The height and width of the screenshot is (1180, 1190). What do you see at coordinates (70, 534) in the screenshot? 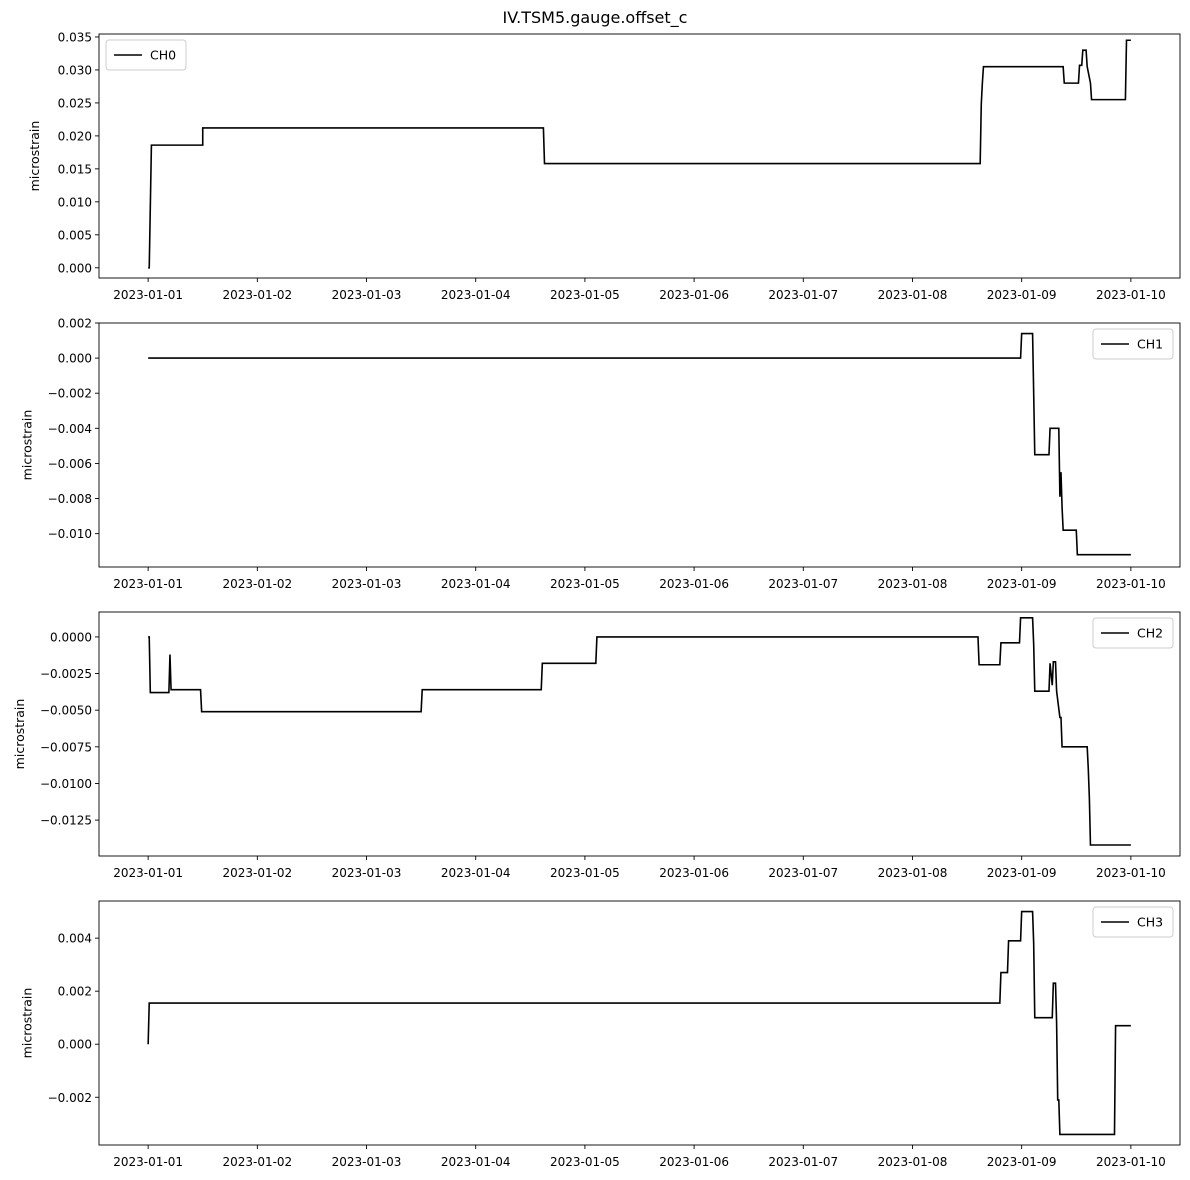
I see `y-tick-label: −0.010` at bounding box center [70, 534].